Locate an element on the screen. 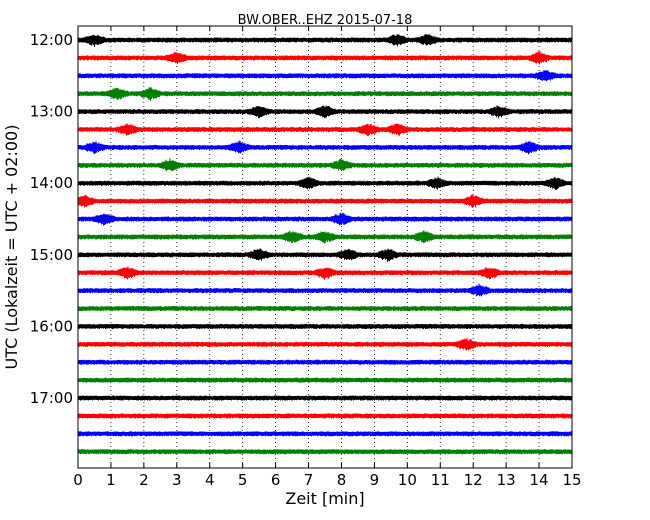 The image size is (650, 520). y-tick-label: 15:00 is located at coordinates (51, 255).